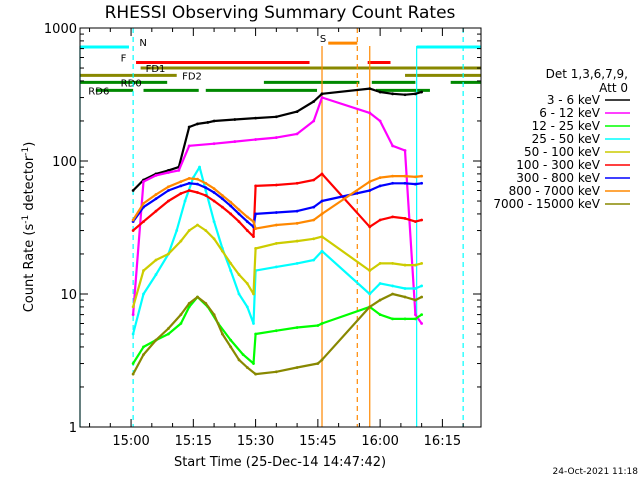 The width and height of the screenshot is (640, 480). Describe the element at coordinates (280, 462) in the screenshot. I see `x-axis-label: Start Time (25-Dec-14 14:47:42)` at that location.